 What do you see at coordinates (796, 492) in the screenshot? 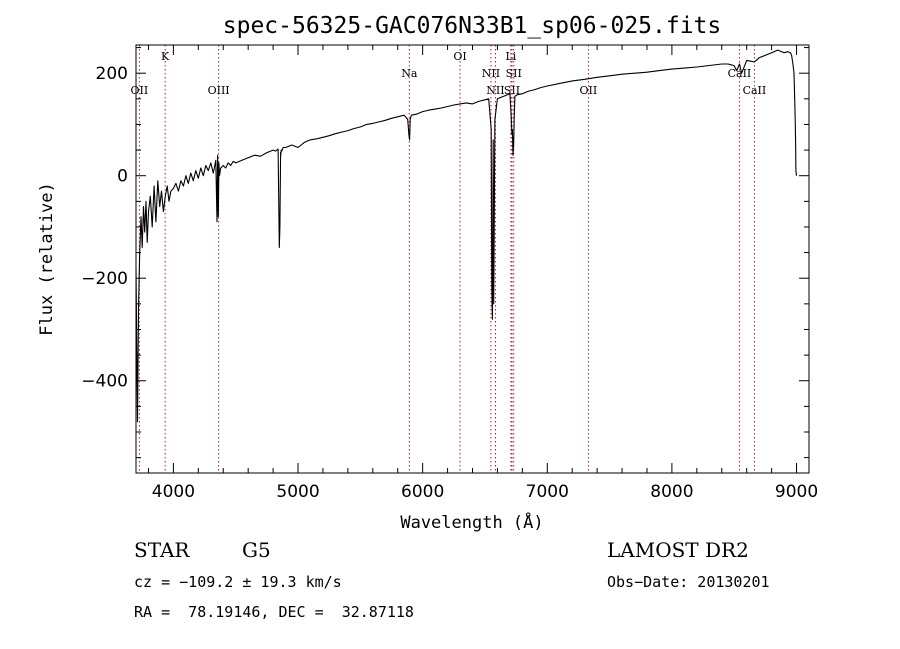
I see `x-tick-label: 9000` at bounding box center [796, 492].